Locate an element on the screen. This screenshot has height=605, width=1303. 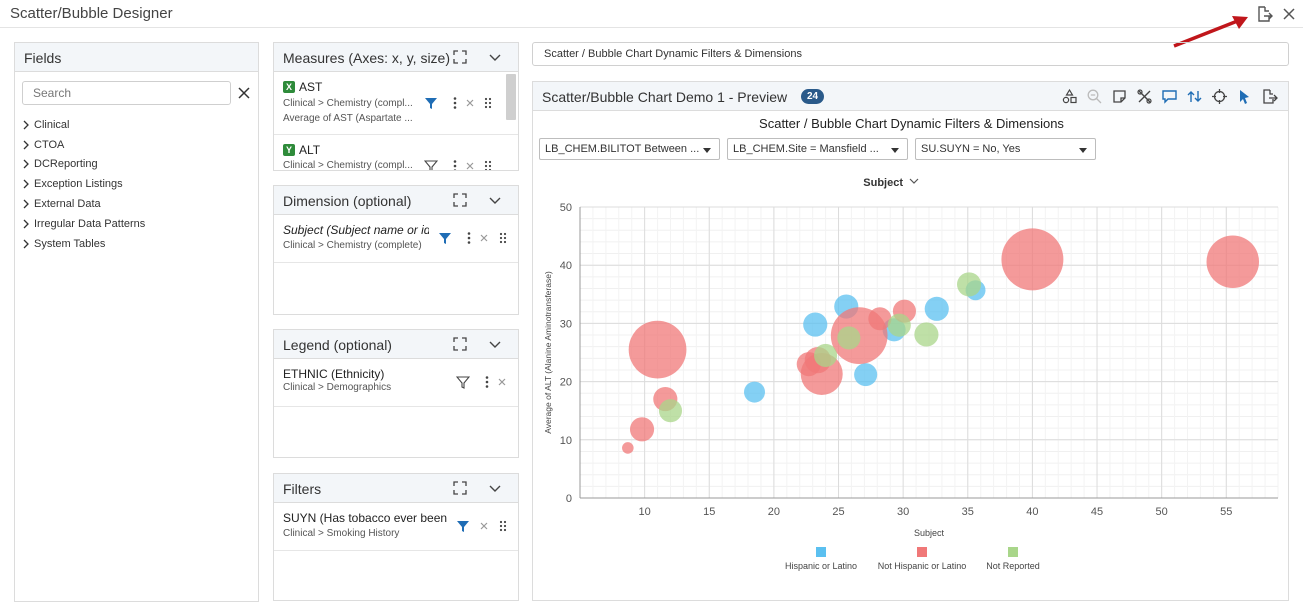
filter-field-path: Clinical > Smoking History is located at coordinates (341, 533).